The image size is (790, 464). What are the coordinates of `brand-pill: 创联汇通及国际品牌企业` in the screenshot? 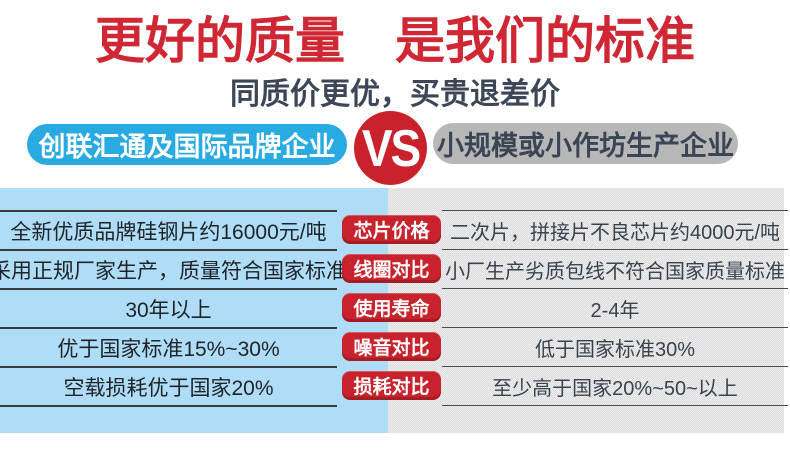 It's located at (187, 144).